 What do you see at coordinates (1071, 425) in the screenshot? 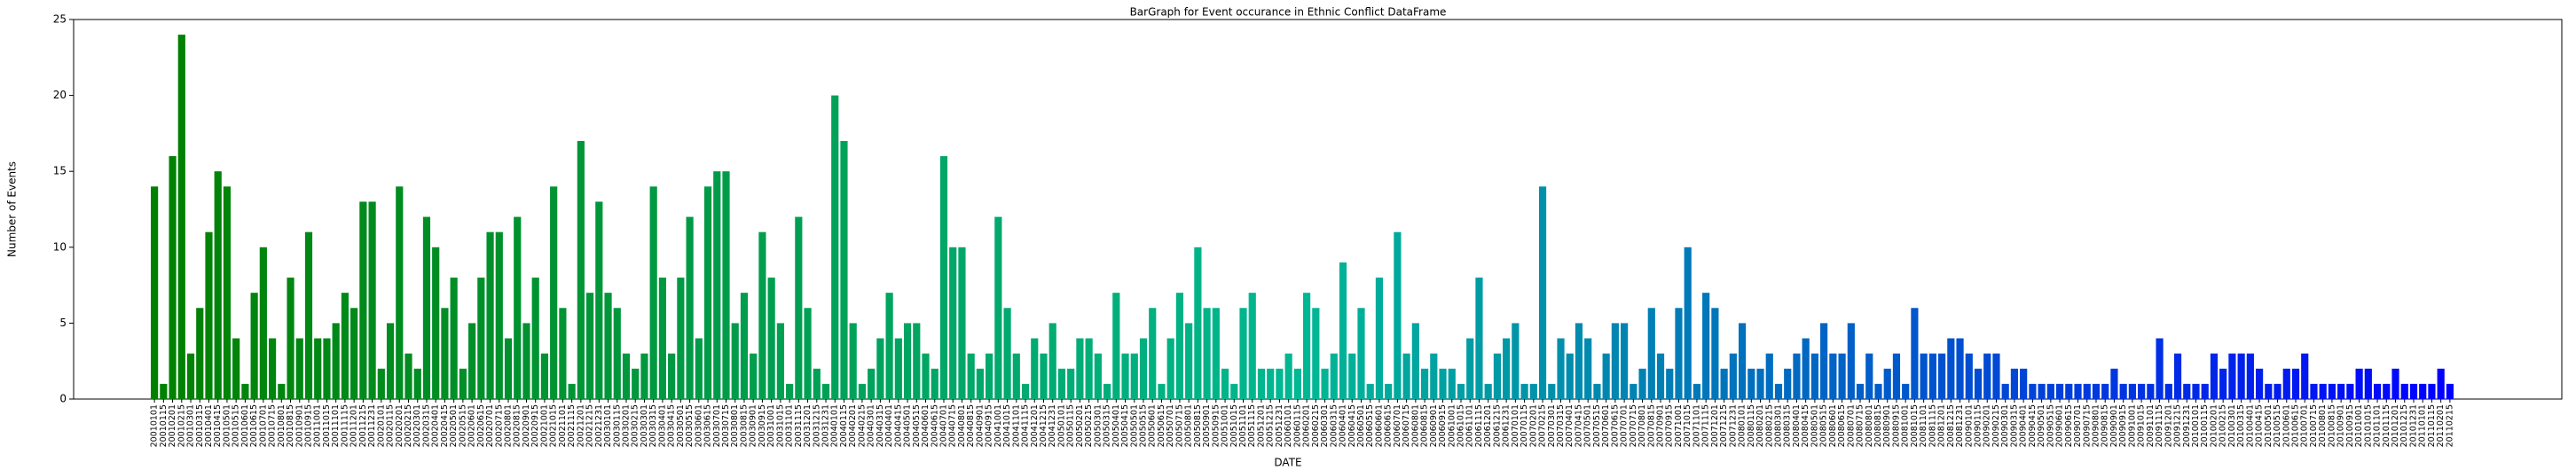
I see `x-tick-label: 20050115` at bounding box center [1071, 425].